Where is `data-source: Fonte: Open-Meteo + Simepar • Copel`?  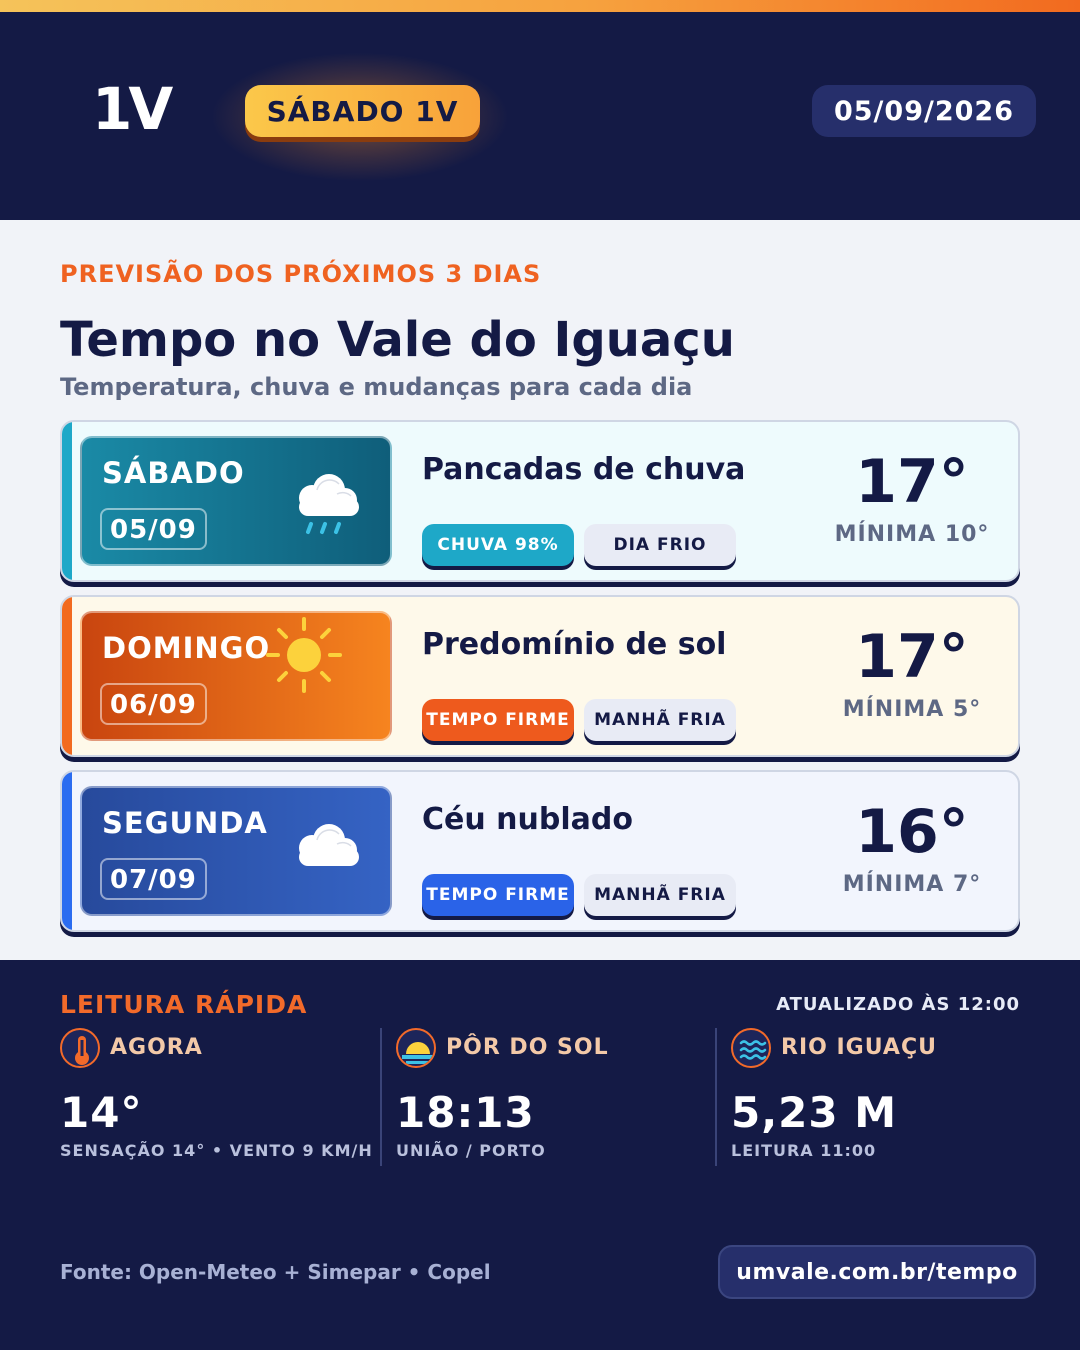
data-source: Fonte: Open-Meteo + Simepar • Copel is located at coordinates (275, 1272).